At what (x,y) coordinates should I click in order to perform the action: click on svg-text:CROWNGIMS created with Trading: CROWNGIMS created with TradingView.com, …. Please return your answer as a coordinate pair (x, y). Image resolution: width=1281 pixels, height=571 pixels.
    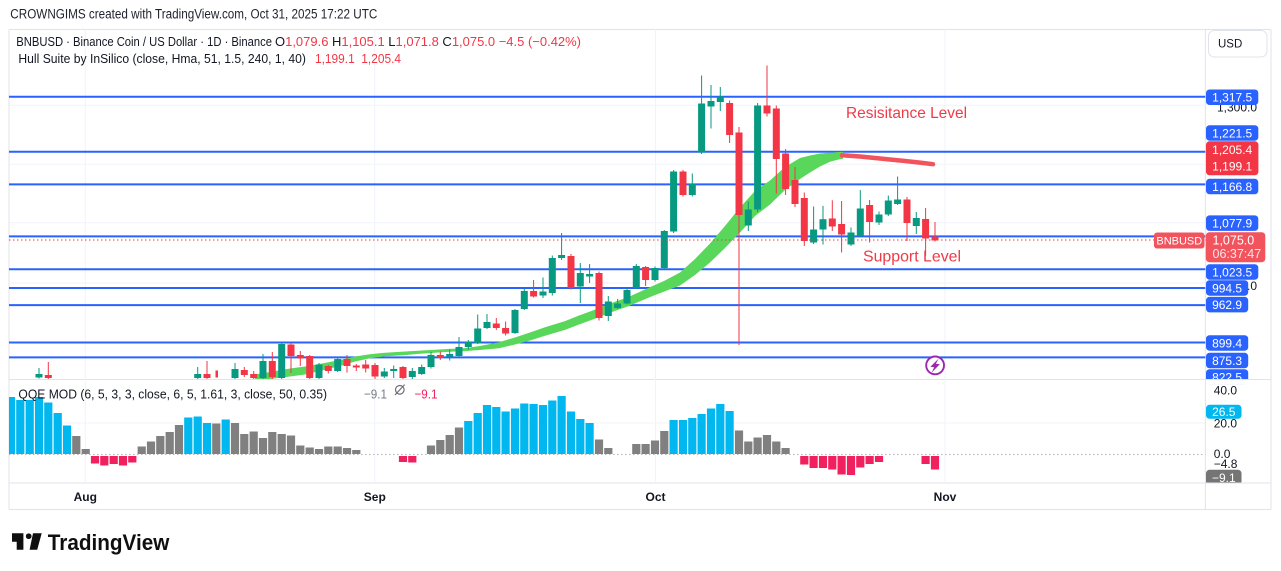
    Looking at the image, I should click on (193, 13).